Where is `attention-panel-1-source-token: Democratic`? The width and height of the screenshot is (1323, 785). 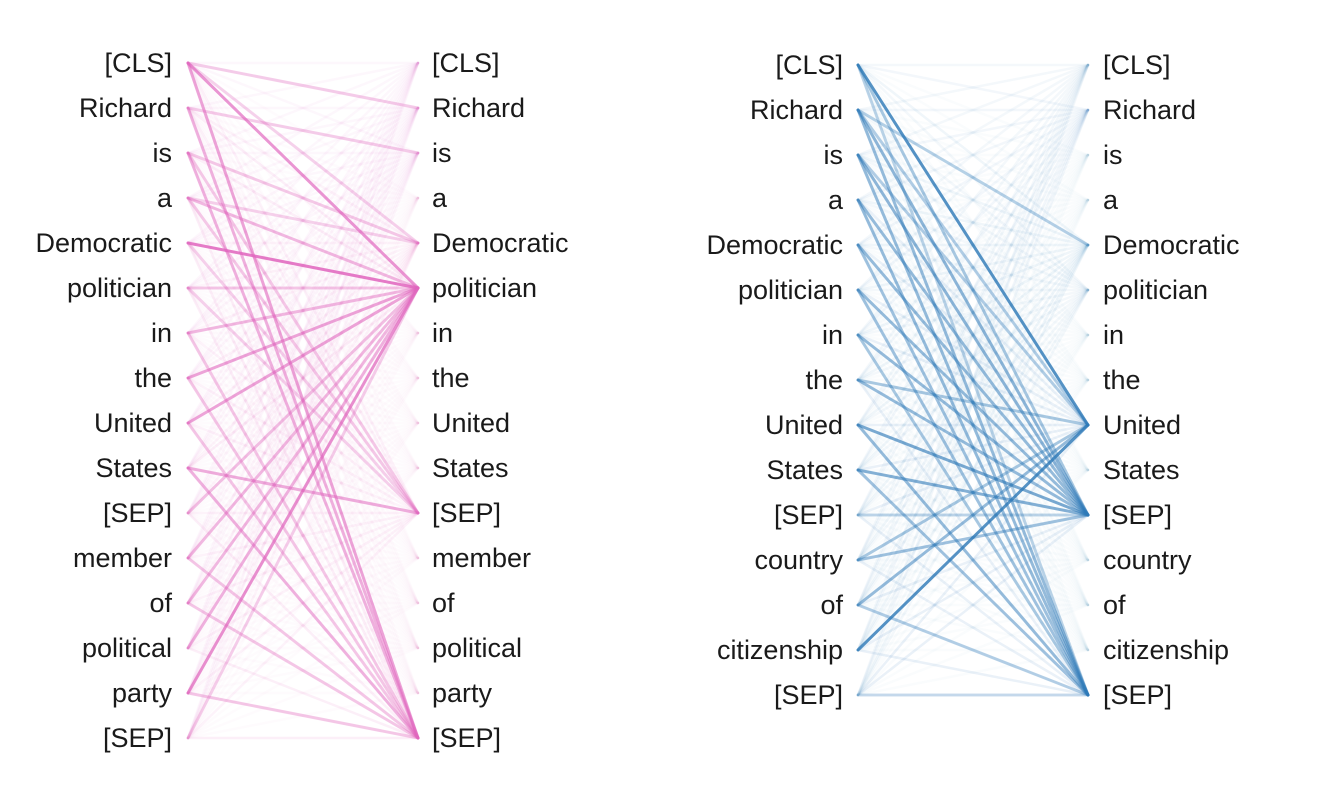
attention-panel-1-source-token: Democratic is located at coordinates (103, 243).